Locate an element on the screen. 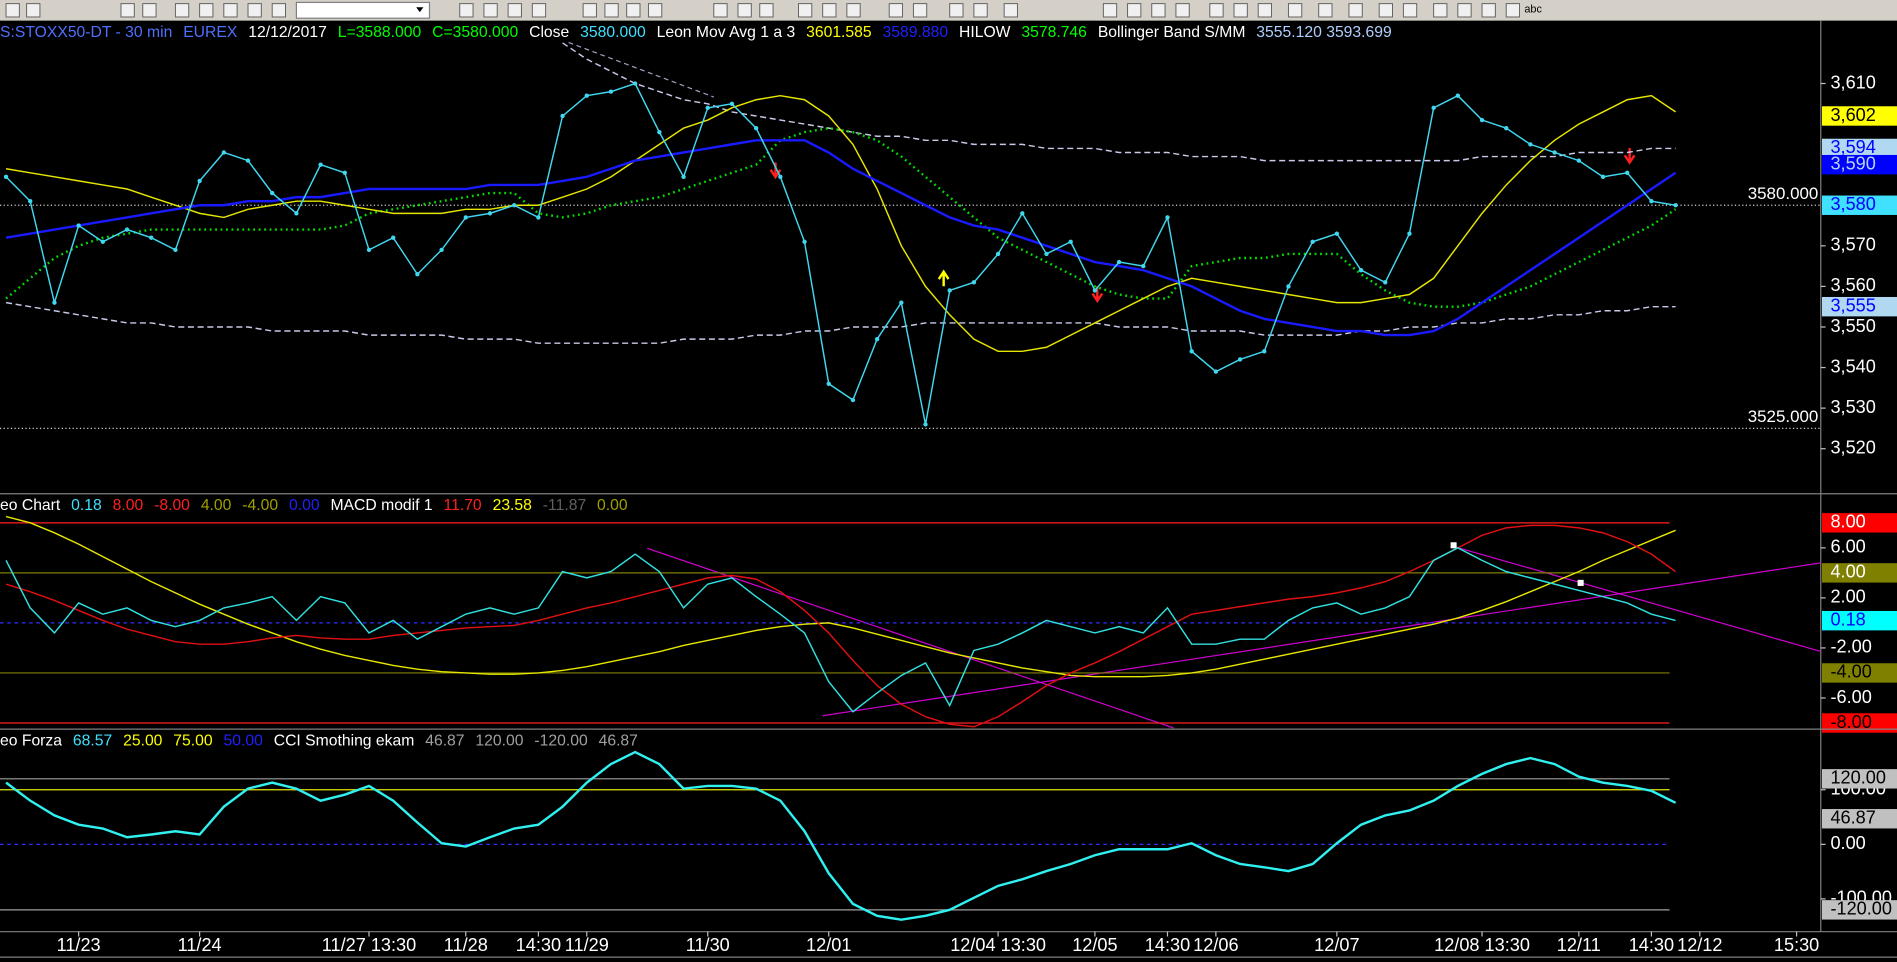 The image size is (1897, 962). indicator-legend: 75.00 is located at coordinates (193, 740).